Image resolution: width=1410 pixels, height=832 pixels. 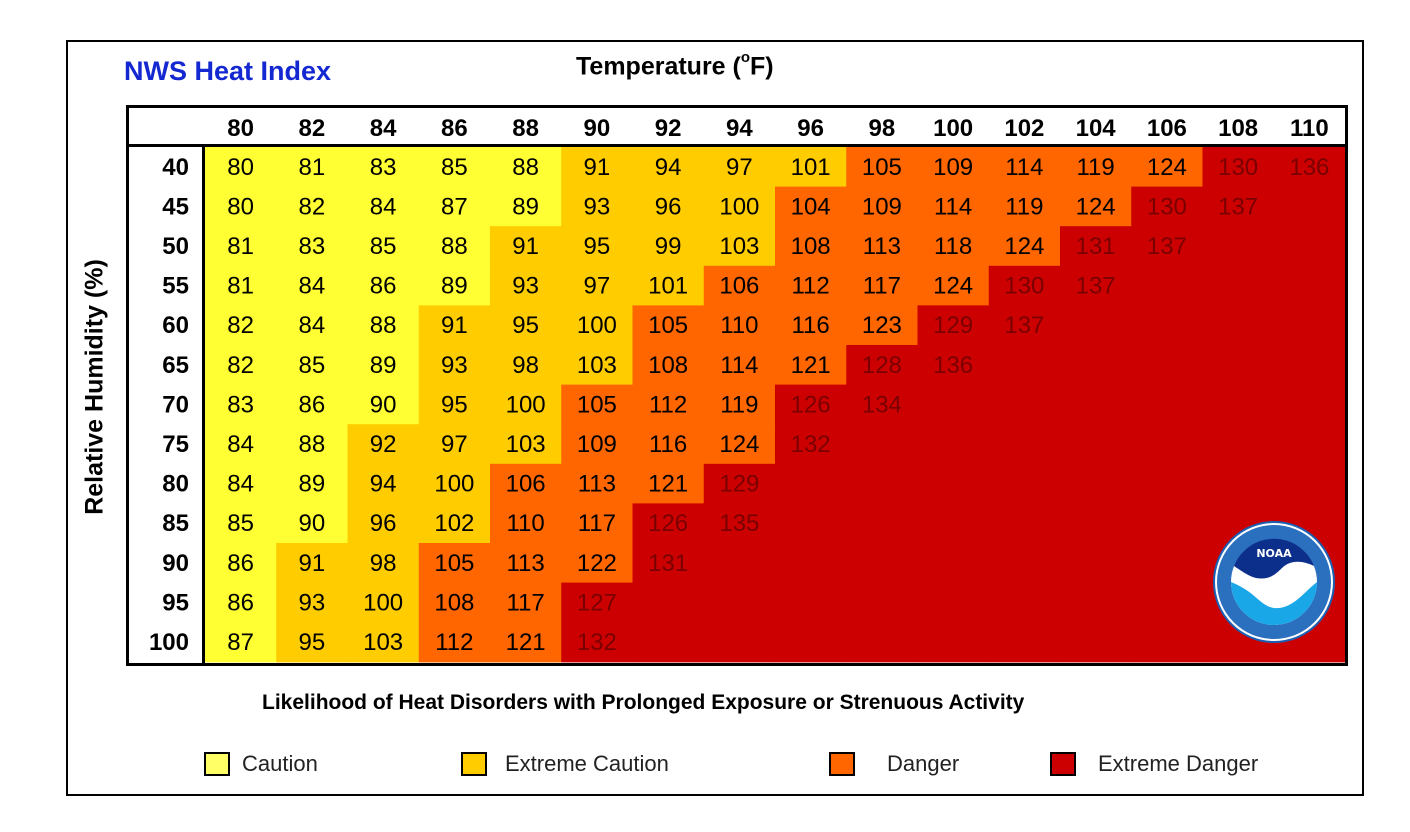 What do you see at coordinates (1154, 764) in the screenshot?
I see `legend-extreme-danger: Extreme Danger` at bounding box center [1154, 764].